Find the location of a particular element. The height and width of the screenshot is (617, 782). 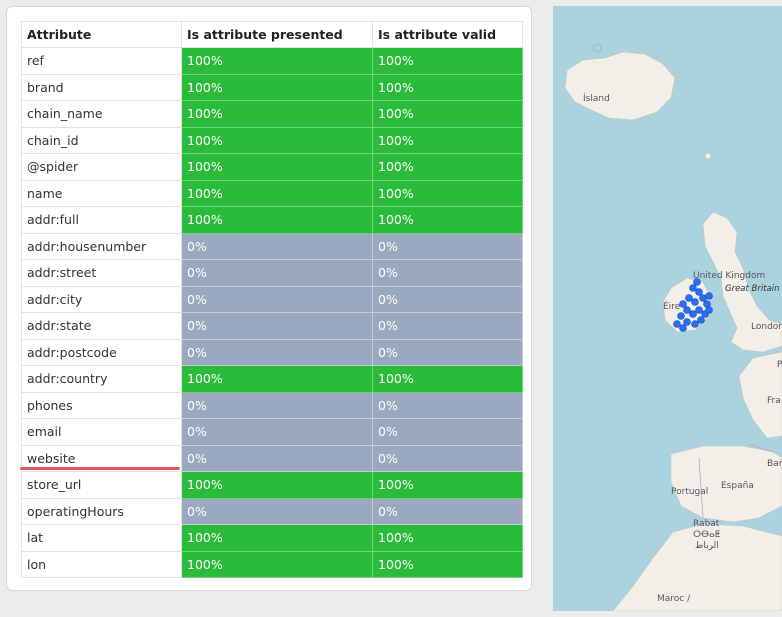

table-row: addr:postcode 0% 0% is located at coordinates (272, 352).